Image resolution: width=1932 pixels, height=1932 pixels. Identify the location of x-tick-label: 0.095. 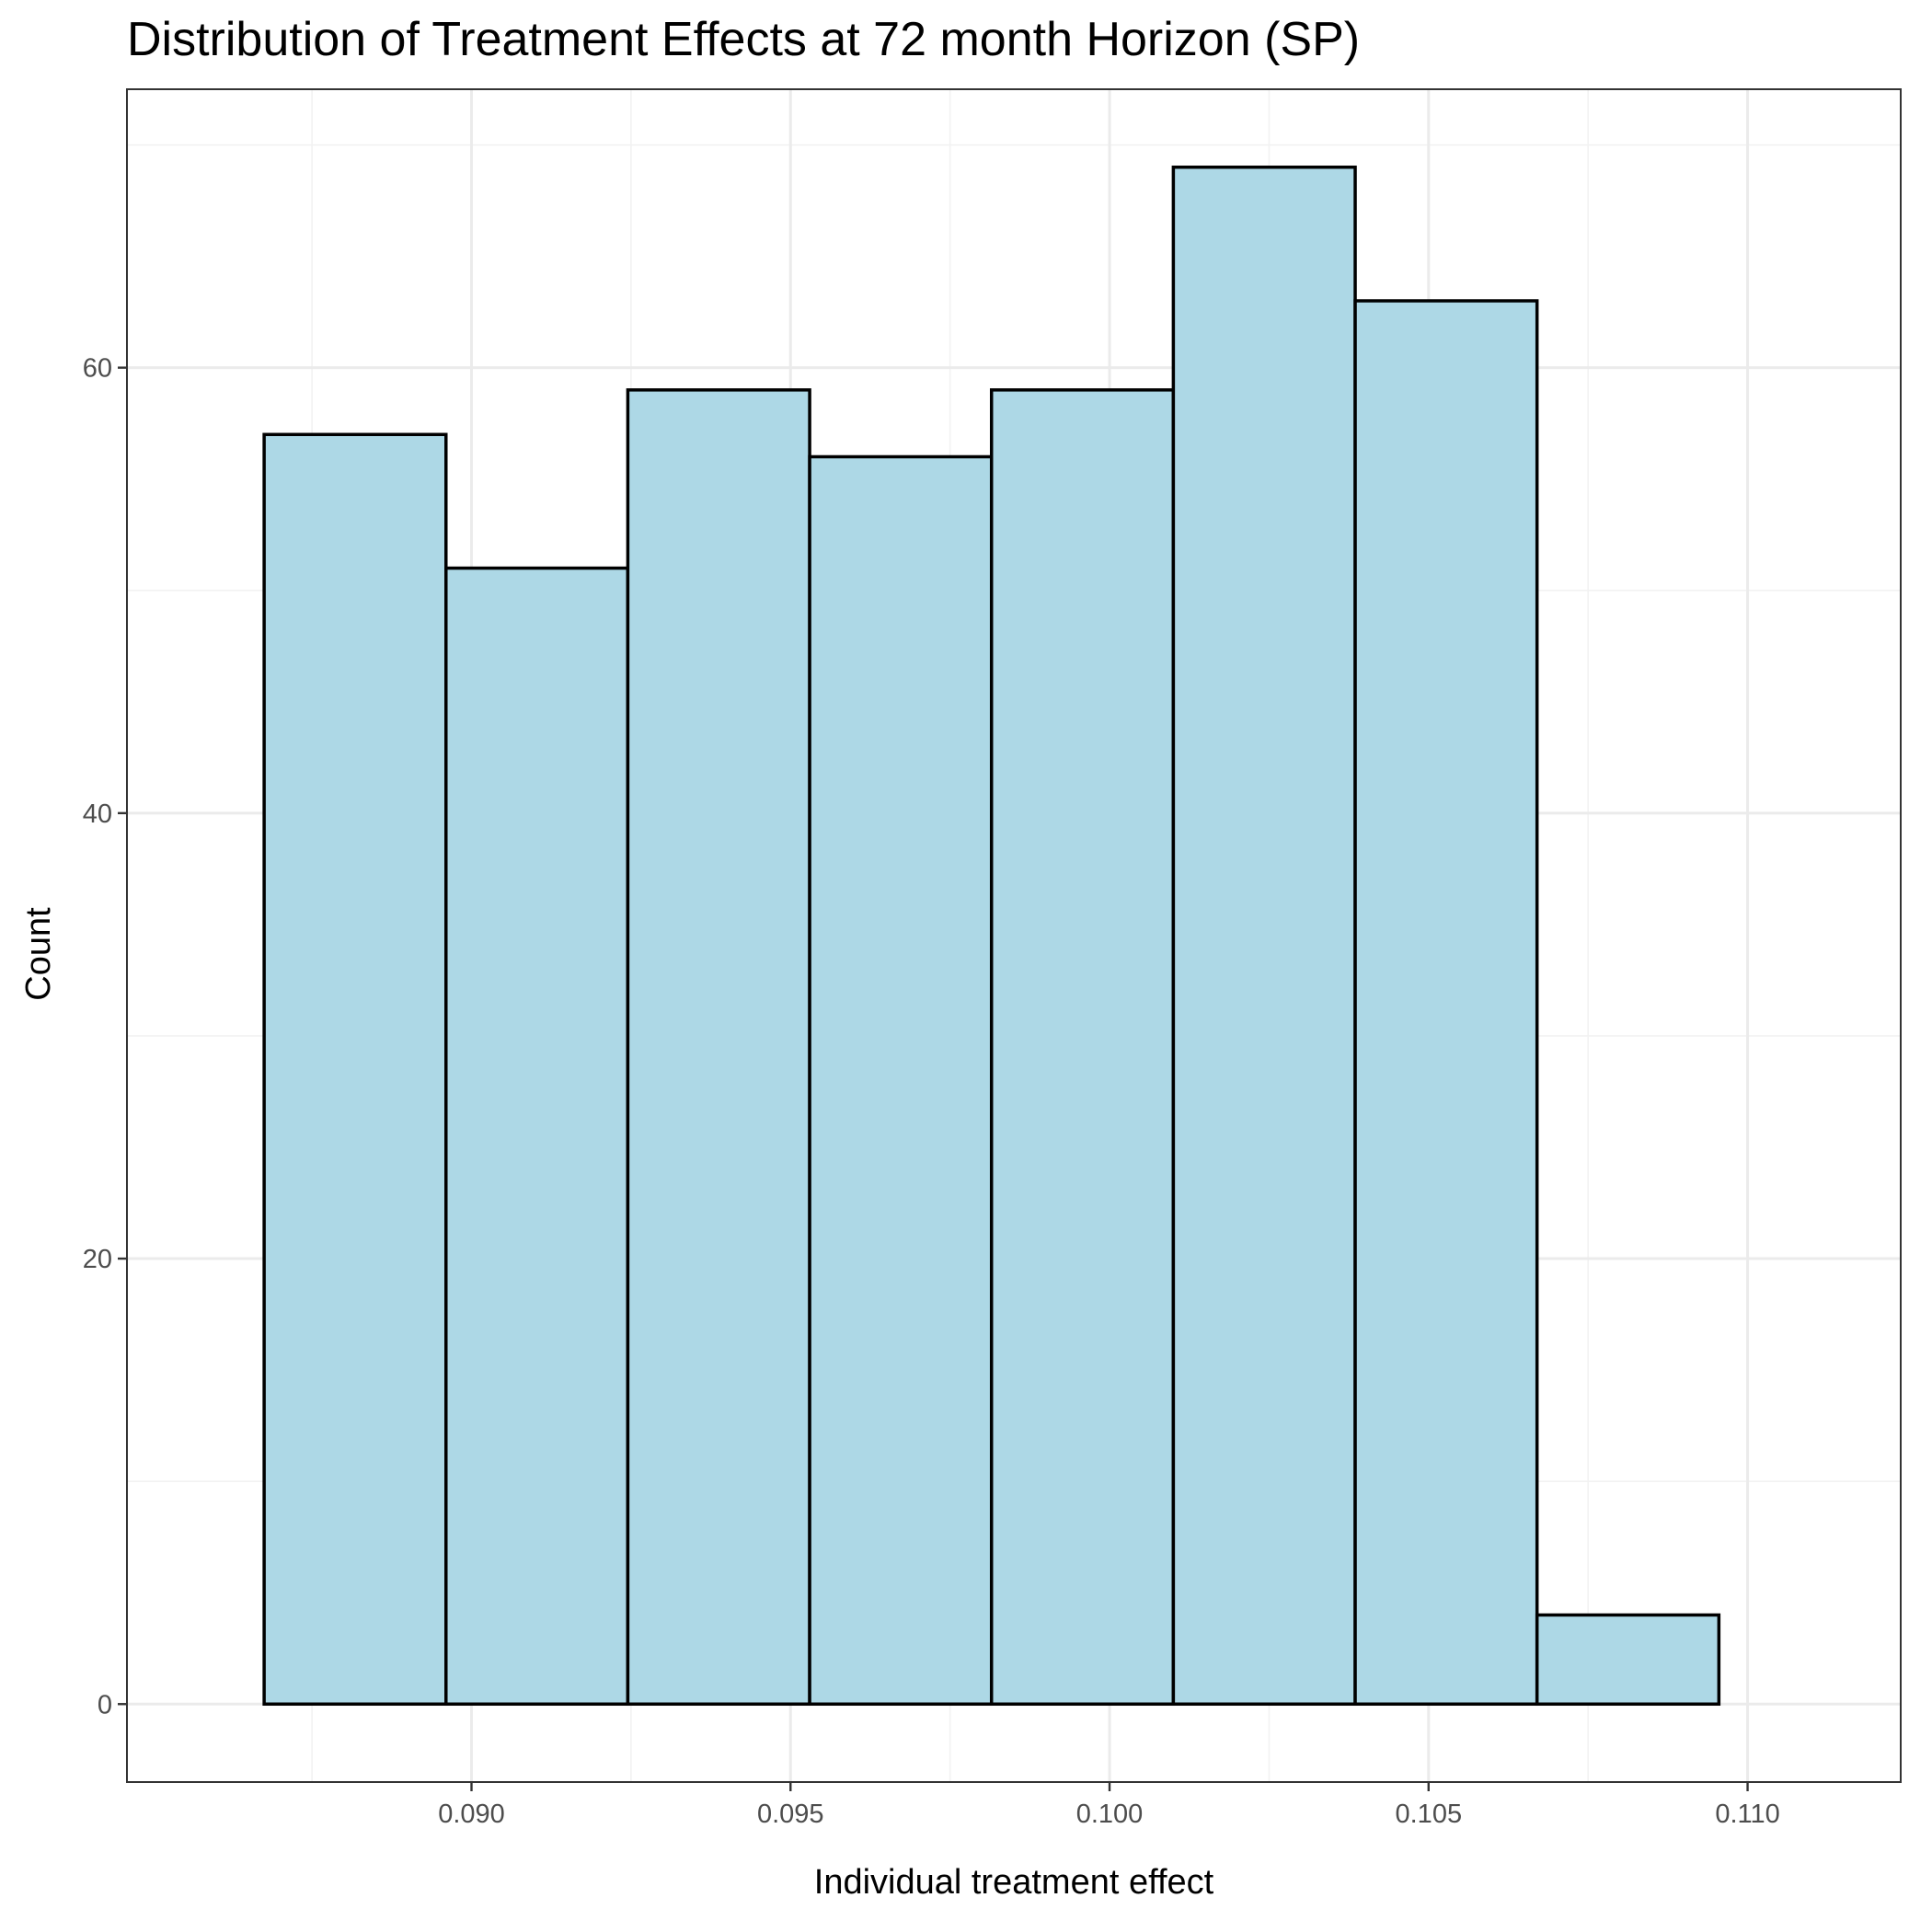
(790, 1814).